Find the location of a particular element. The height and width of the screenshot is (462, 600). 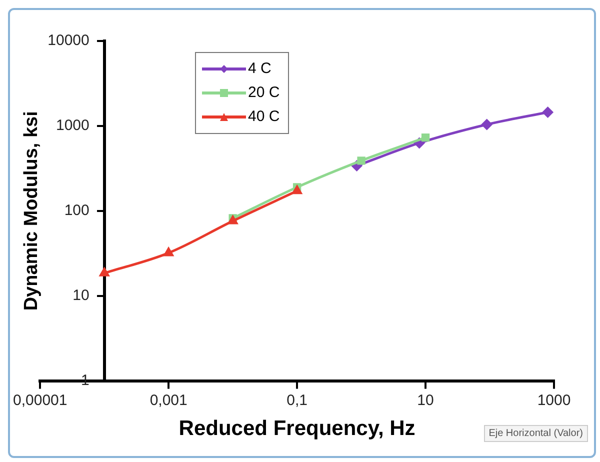

legend-label: 40 C is located at coordinates (264, 117).